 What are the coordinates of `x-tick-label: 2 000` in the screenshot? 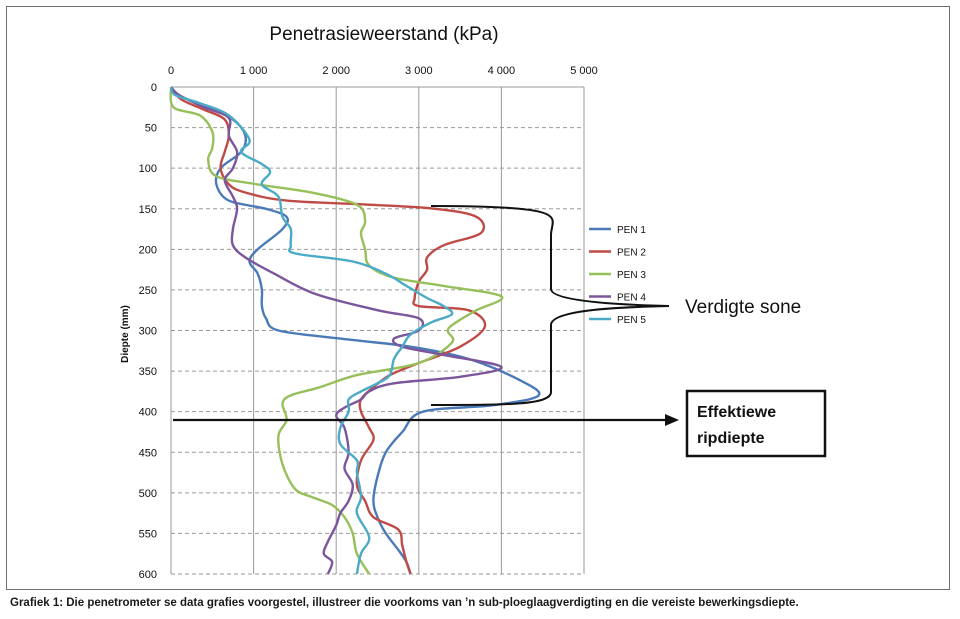 It's located at (336, 71).